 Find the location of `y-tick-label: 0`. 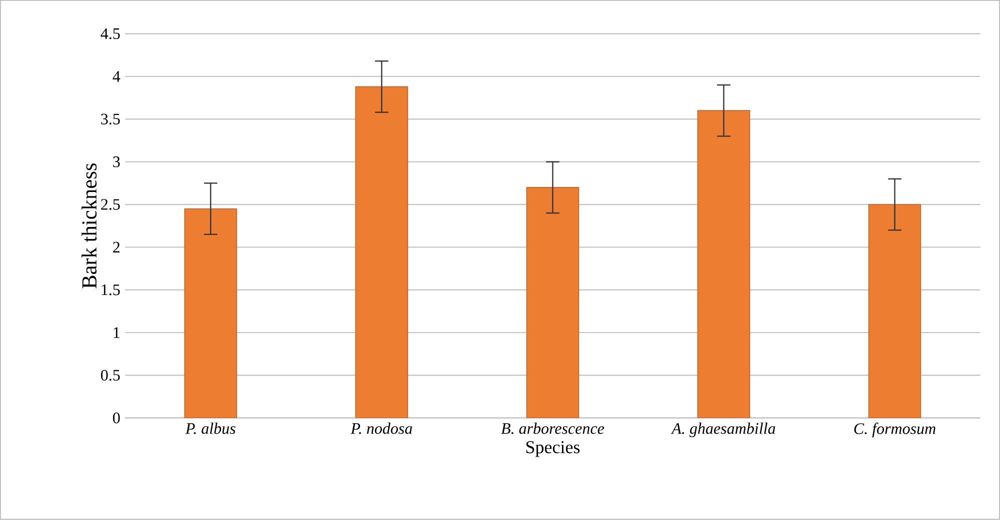

y-tick-label: 0 is located at coordinates (116, 418).